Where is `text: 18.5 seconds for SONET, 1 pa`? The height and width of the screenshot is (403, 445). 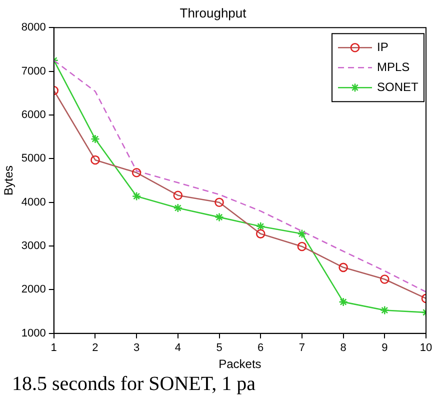
text: 18.5 seconds for SONET, 1 pa is located at coordinates (134, 384).